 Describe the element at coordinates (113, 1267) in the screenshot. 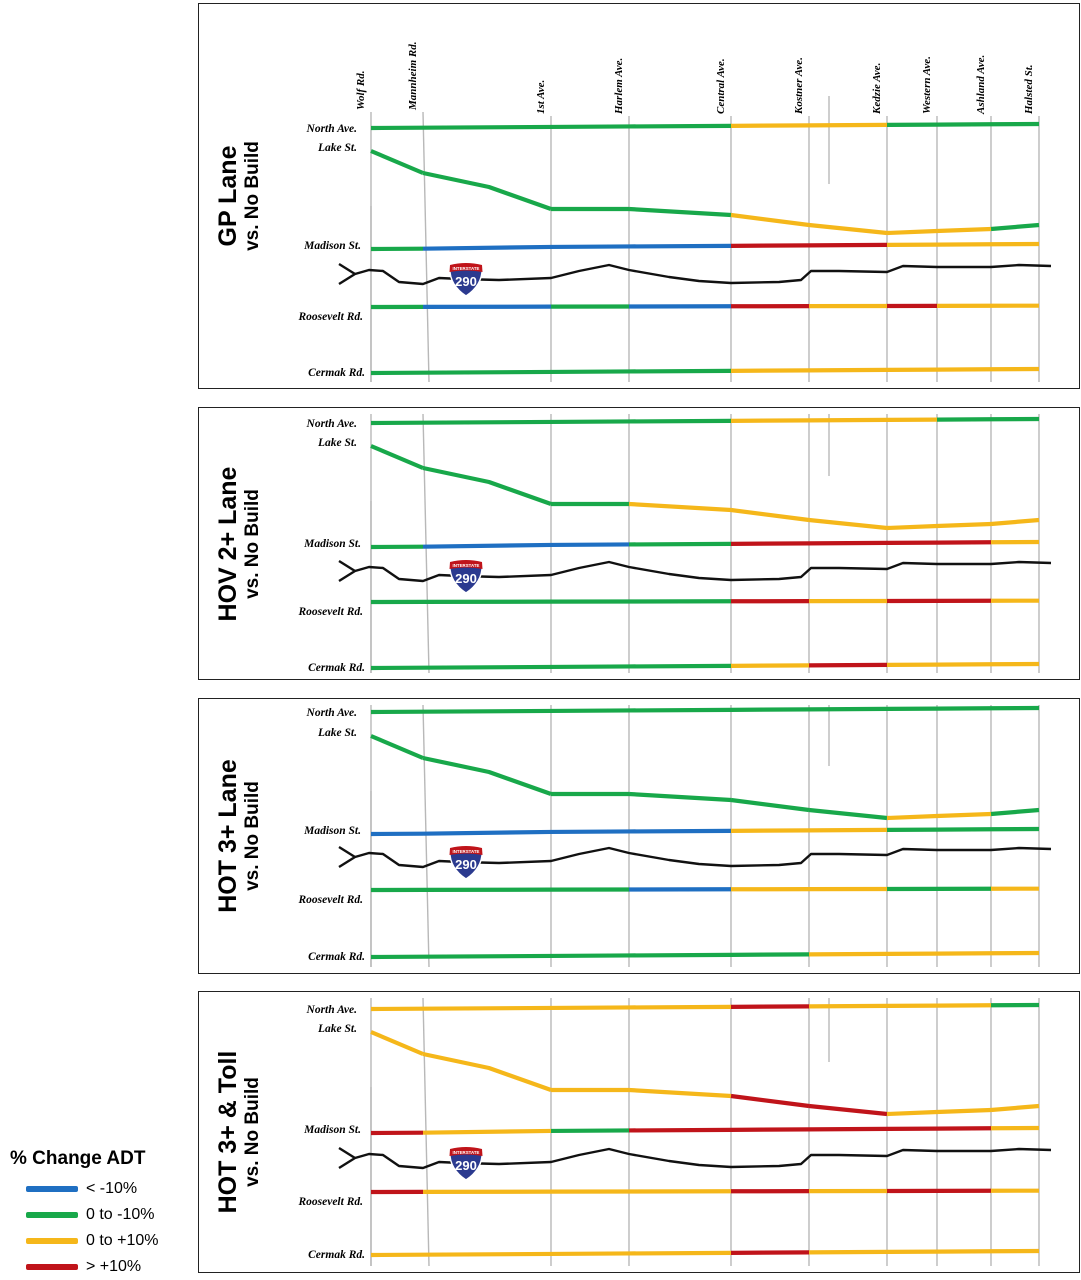

I see `legend-label: > +10%` at that location.